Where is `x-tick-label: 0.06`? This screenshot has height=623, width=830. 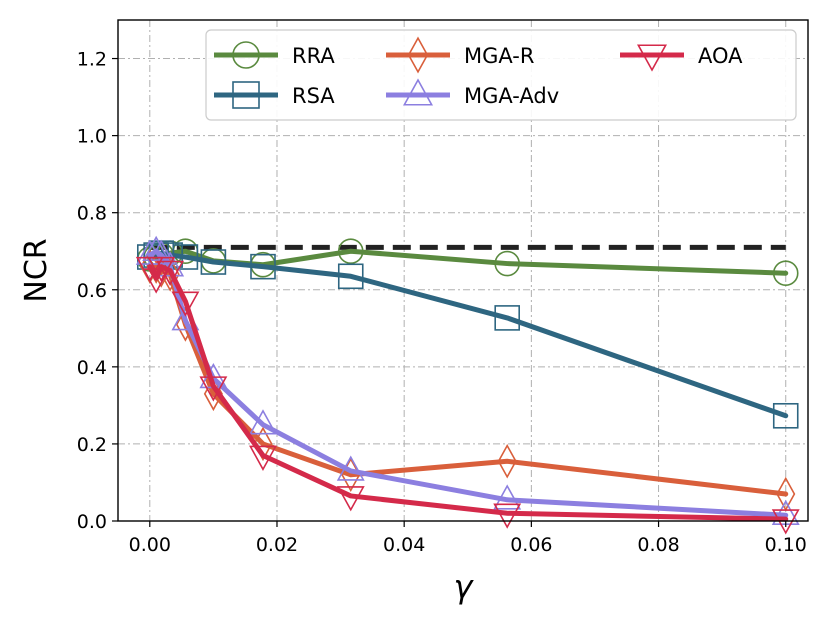 x-tick-label: 0.06 is located at coordinates (531, 545).